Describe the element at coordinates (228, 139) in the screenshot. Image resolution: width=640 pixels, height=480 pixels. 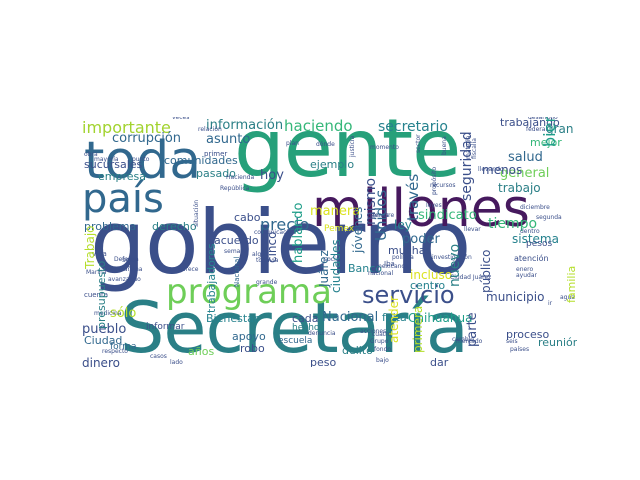
I see `word: asunto` at that location.